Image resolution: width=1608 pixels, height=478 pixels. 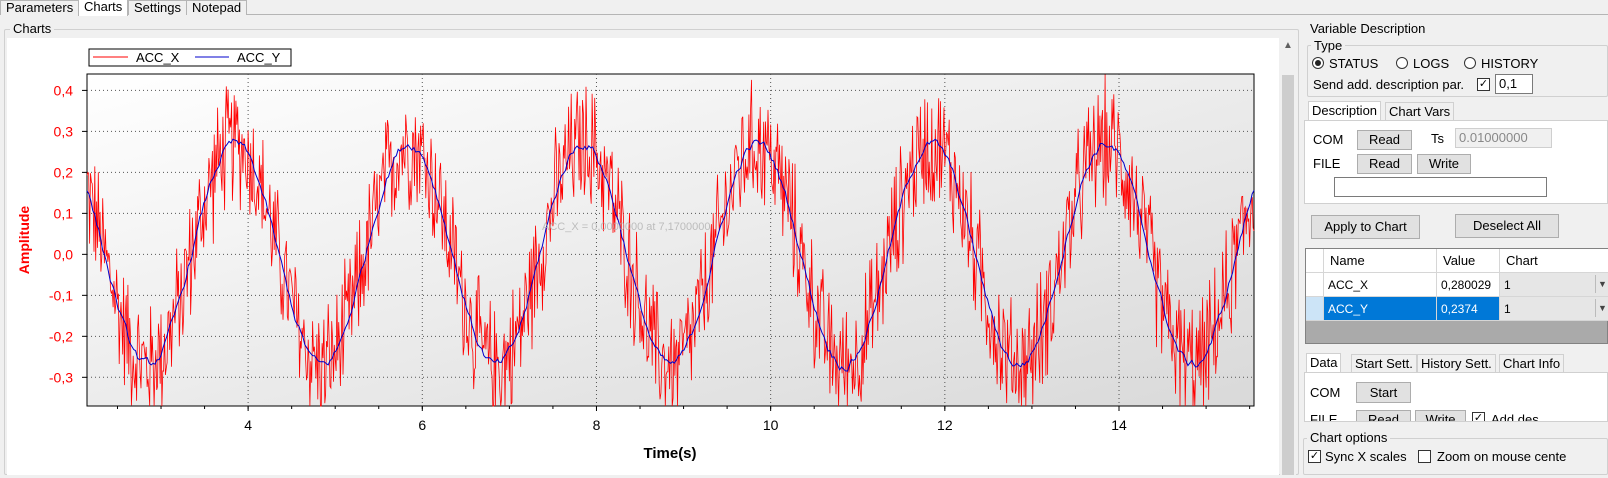 What do you see at coordinates (1514, 84) in the screenshot?
I see `send-add-description-input: 0,1` at bounding box center [1514, 84].